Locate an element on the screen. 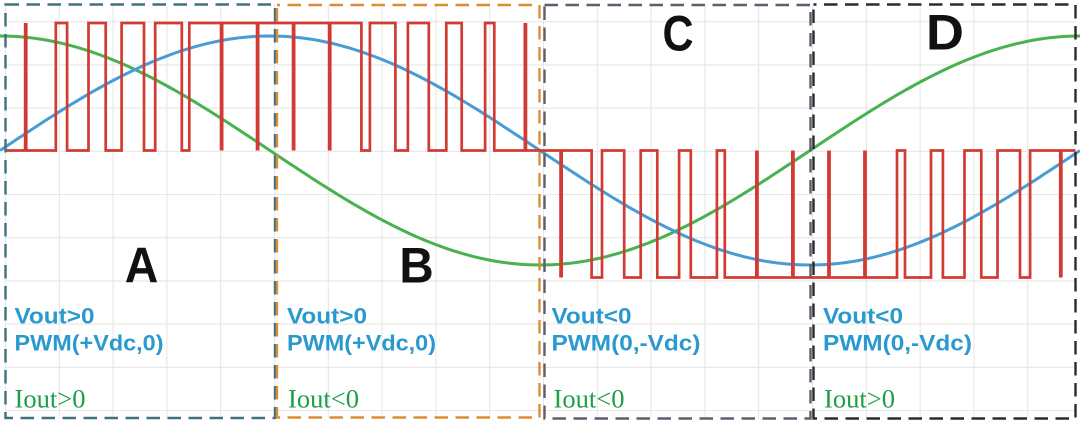  svg-text: A is located at coordinates (142, 266).